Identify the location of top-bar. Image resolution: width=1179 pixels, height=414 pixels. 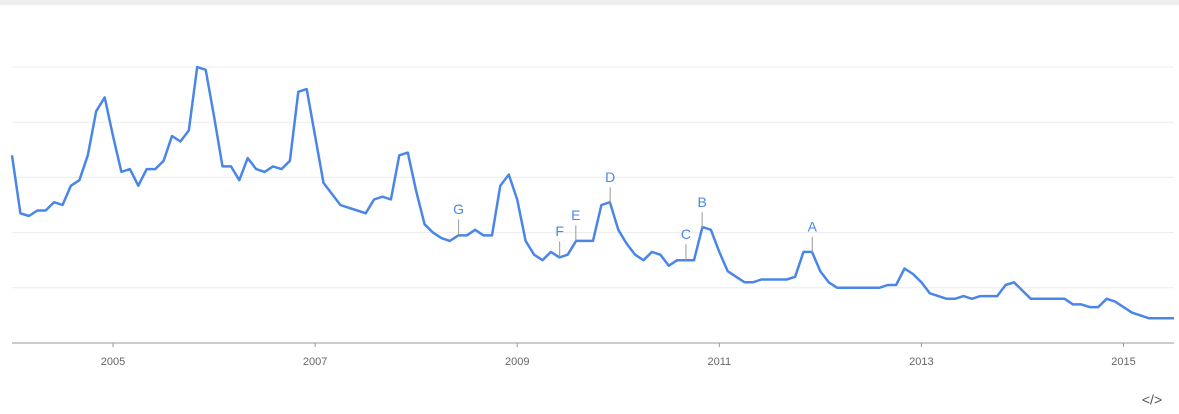
(589, 2).